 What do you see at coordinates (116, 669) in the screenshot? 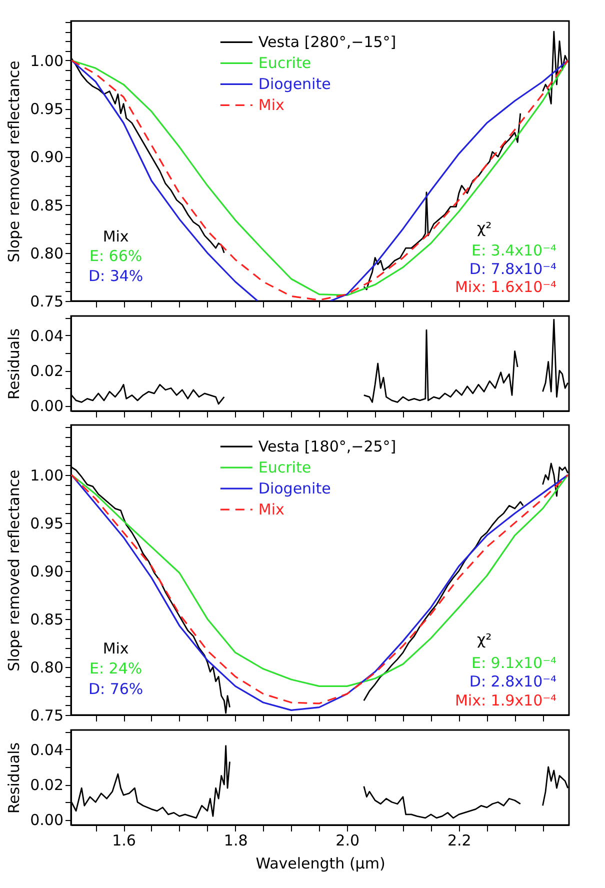
I see `annotation: E: 24%` at bounding box center [116, 669].